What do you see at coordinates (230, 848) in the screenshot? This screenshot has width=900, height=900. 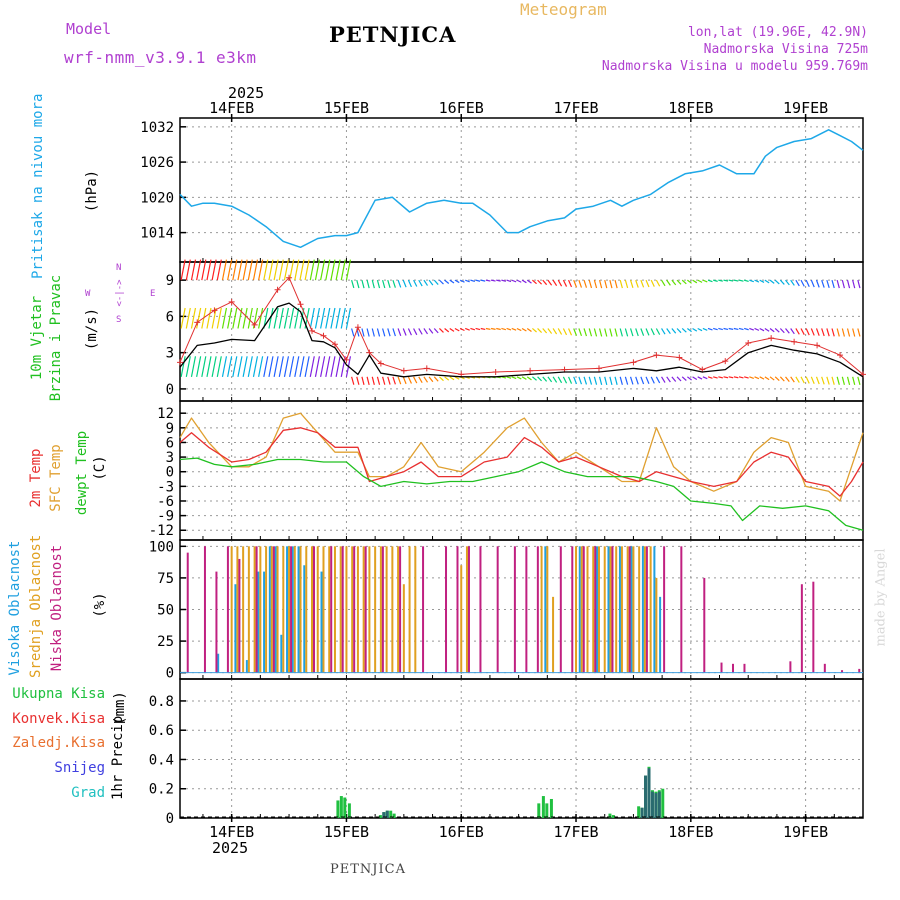 I see `year-bottom: 2025` at bounding box center [230, 848].